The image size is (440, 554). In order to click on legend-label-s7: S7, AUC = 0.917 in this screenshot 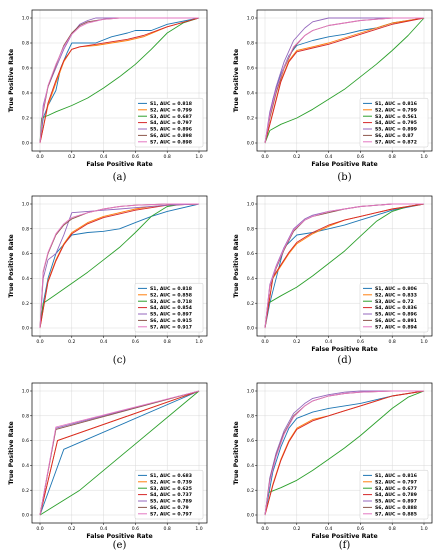, I will do `click(171, 327)`.